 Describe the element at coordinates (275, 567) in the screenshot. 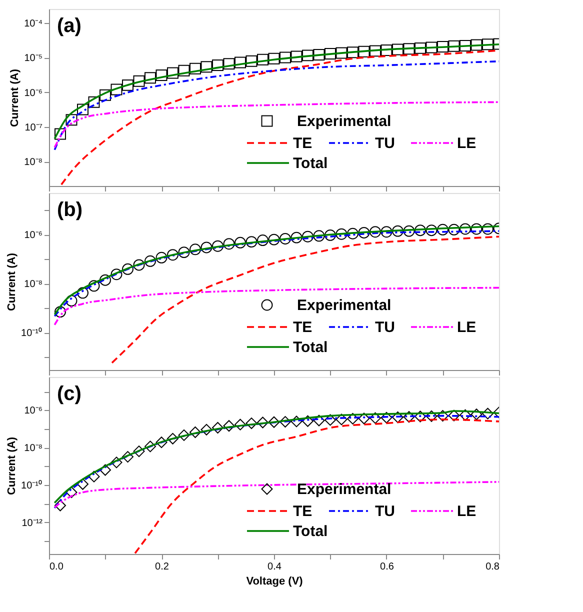

I see `x-tick-label: 0.4` at that location.